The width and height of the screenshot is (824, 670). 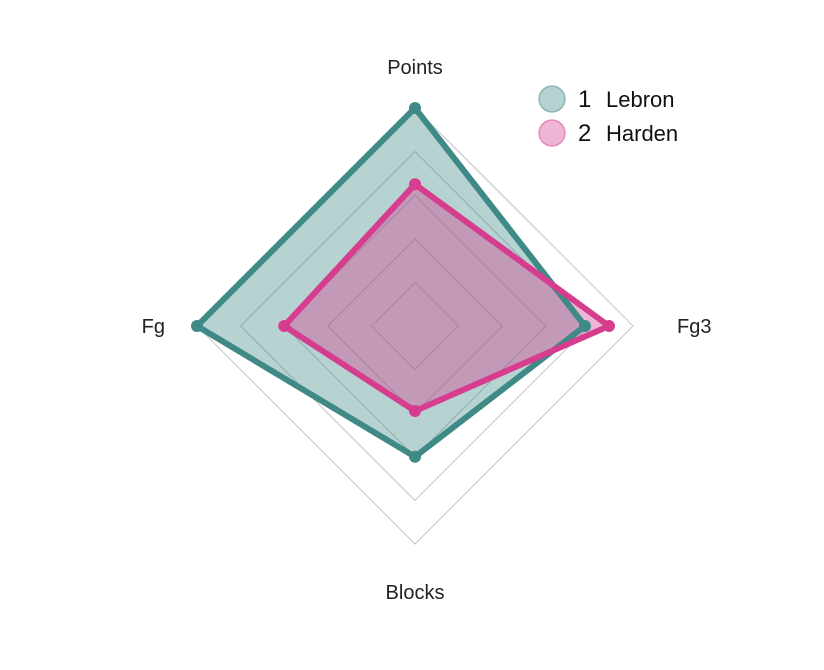 What do you see at coordinates (552, 133) in the screenshot?
I see `legend-swatch-harden` at bounding box center [552, 133].